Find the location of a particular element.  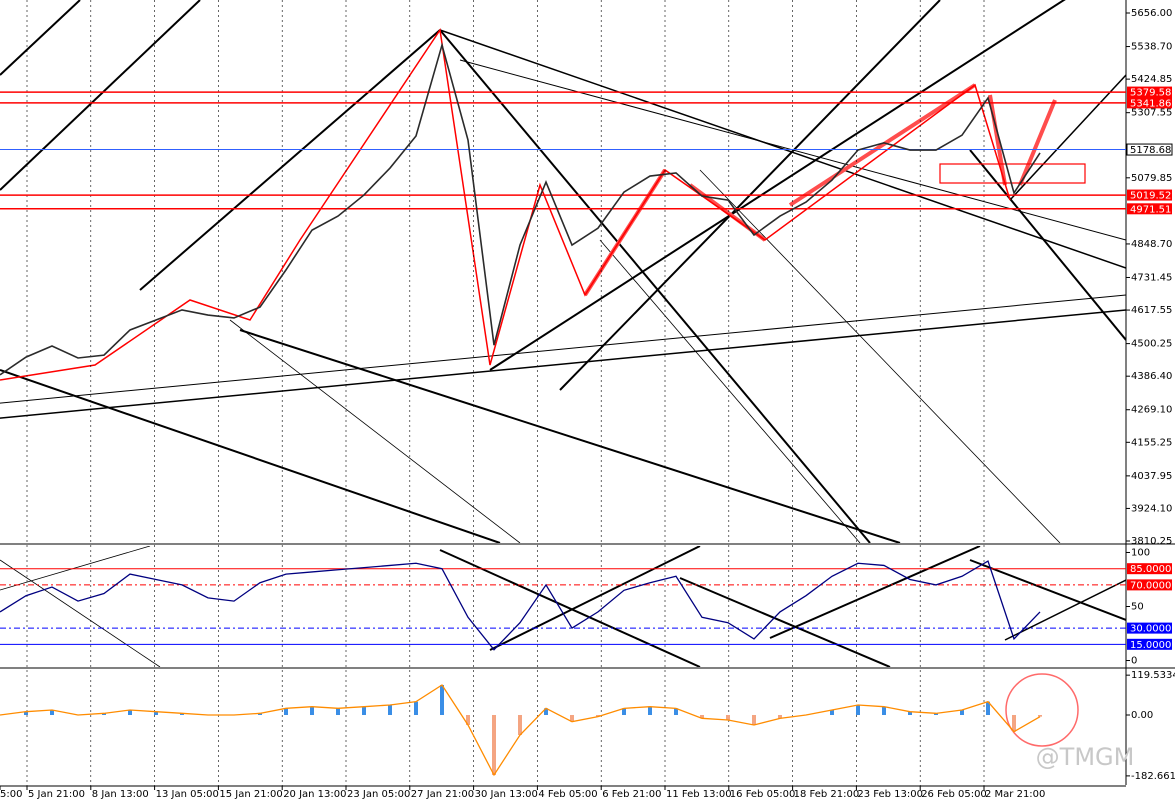

y-tick-label: 3810.25 is located at coordinates (1151, 541).